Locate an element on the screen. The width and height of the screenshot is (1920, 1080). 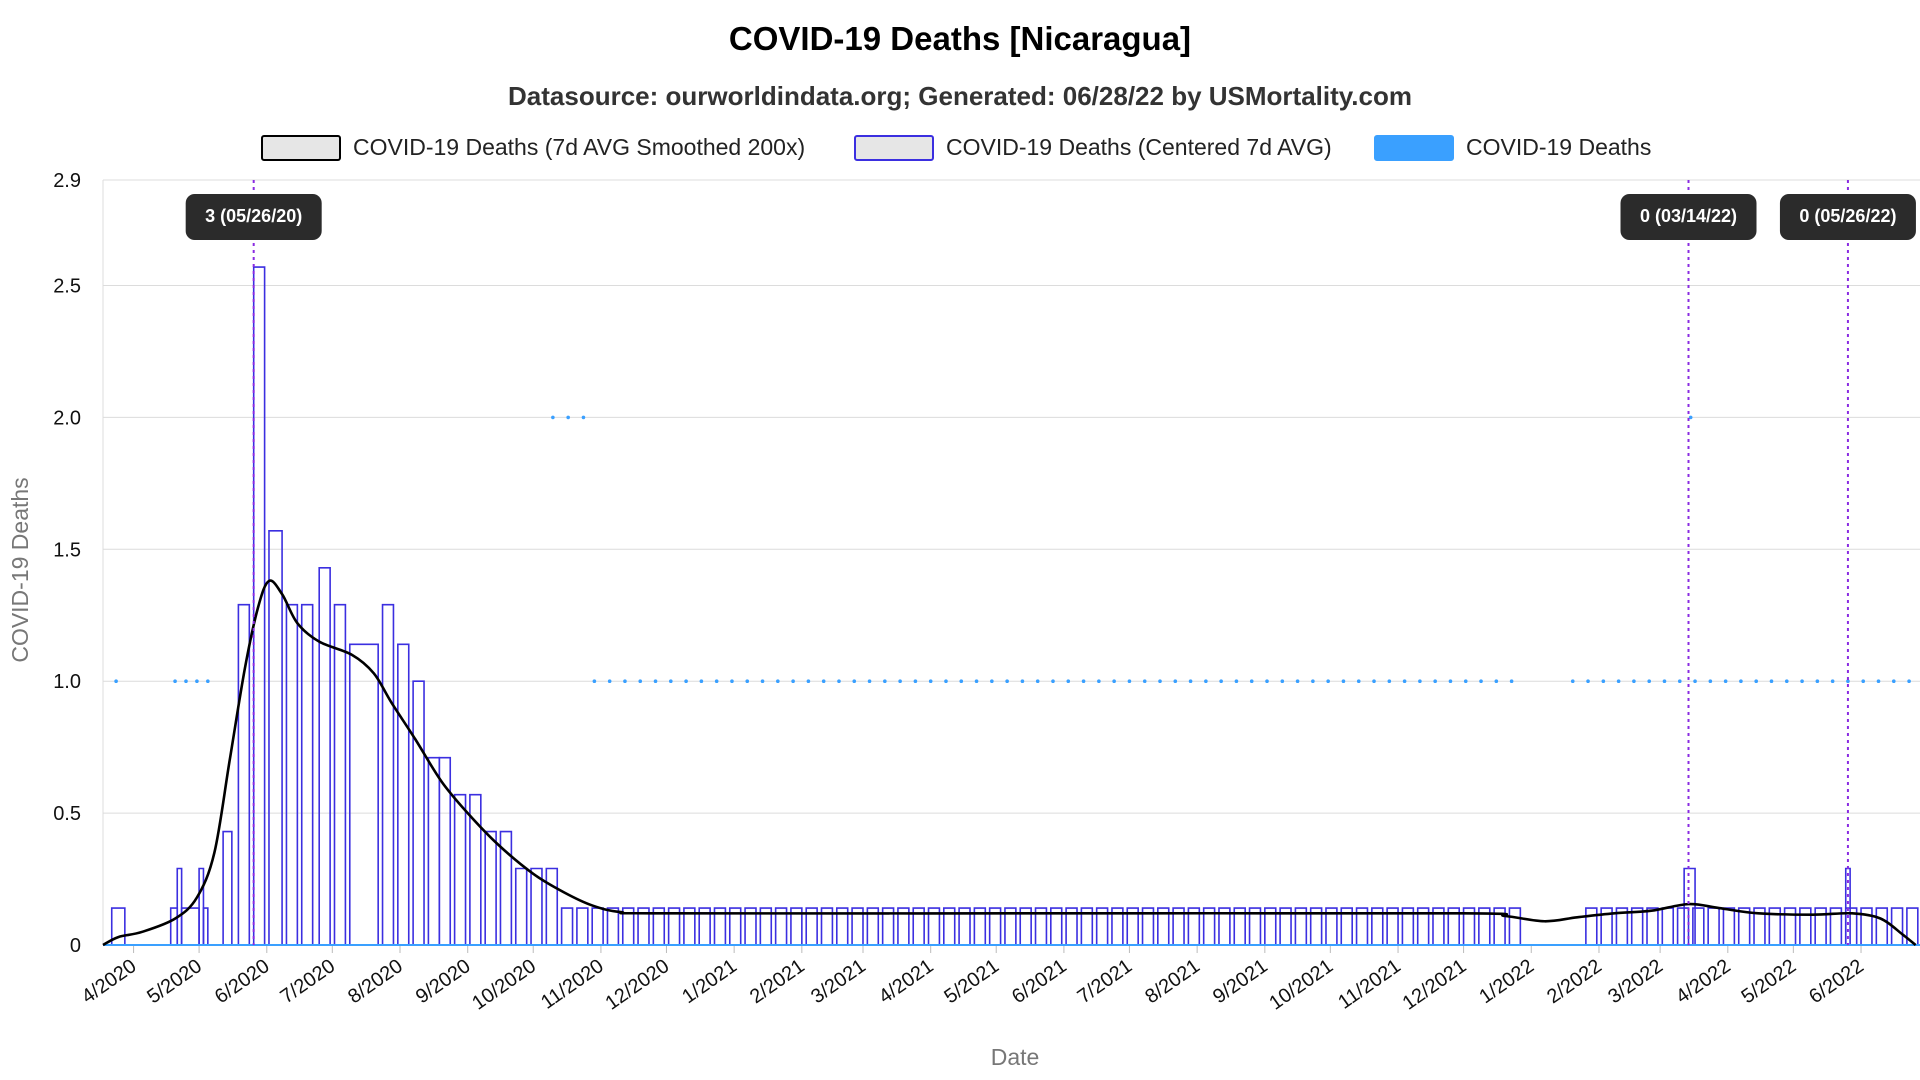
x-tick-label: 1/2021 is located at coordinates (709, 981).